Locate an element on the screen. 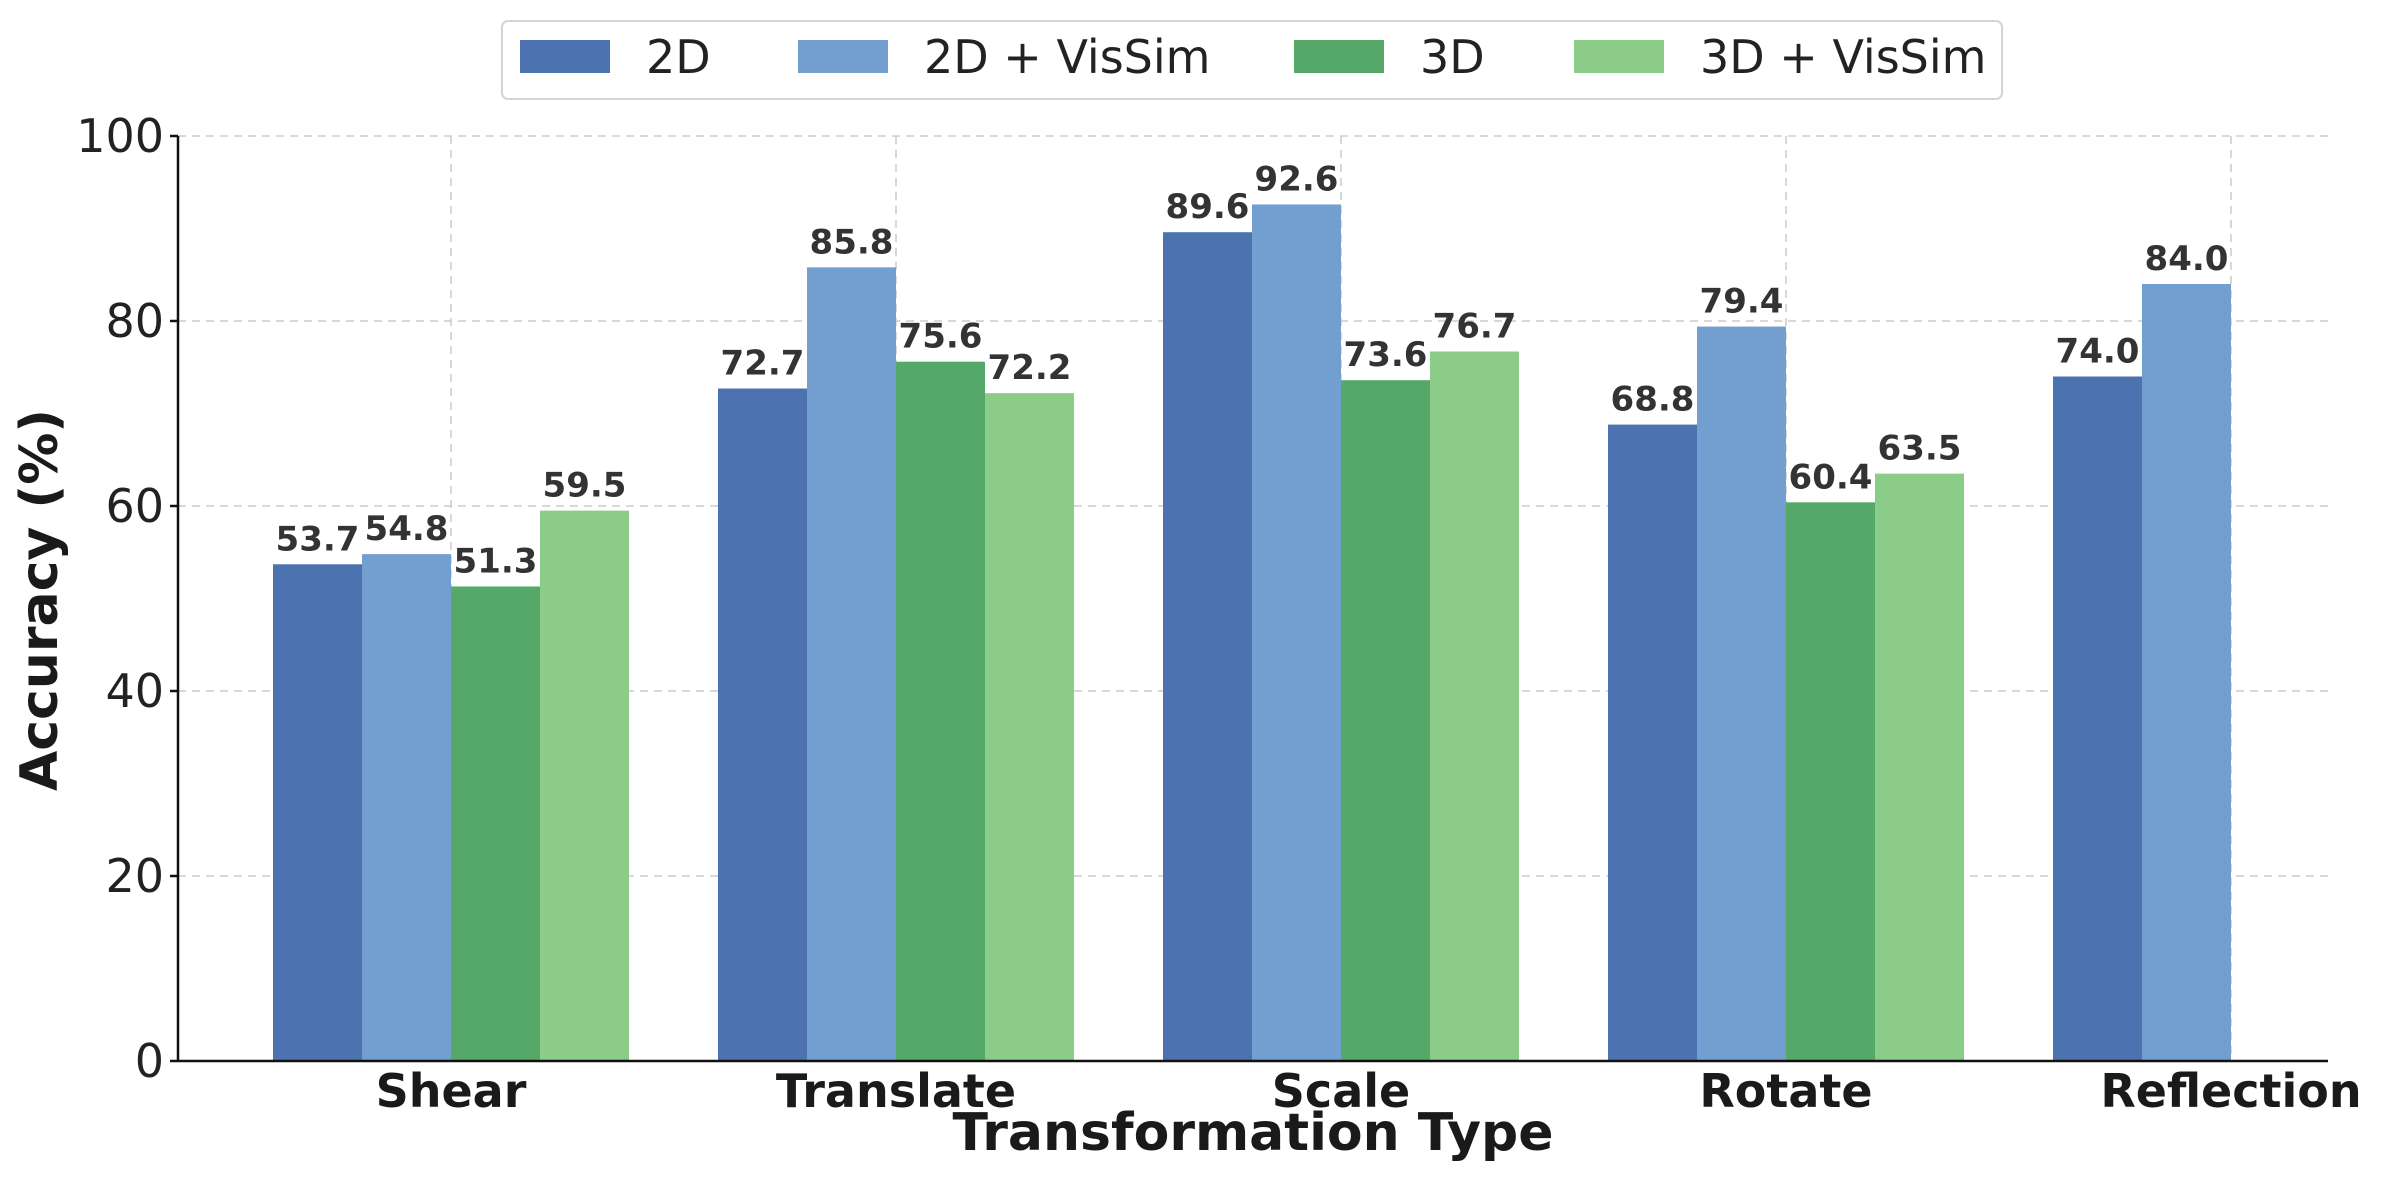  bar-value-label: 53.7 is located at coordinates (318, 539).